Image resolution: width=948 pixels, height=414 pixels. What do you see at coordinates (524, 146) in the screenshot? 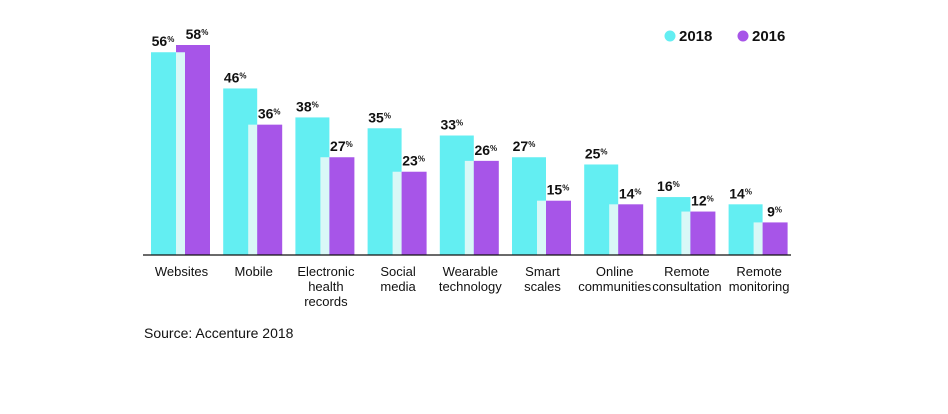
I see `data-label-2018: 27%` at bounding box center [524, 146].